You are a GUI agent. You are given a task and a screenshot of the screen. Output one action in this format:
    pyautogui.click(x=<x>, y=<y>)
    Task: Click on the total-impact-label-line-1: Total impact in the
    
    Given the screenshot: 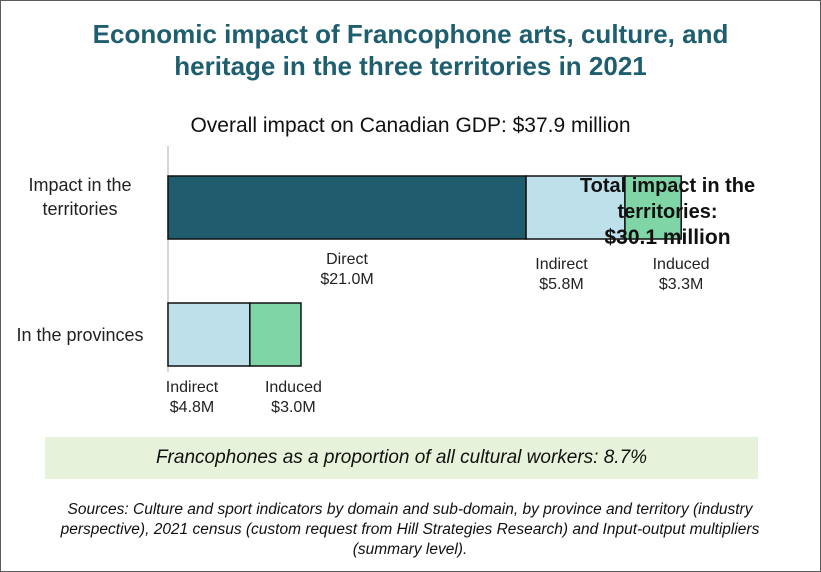 What is the action you would take?
    pyautogui.click(x=667, y=186)
    